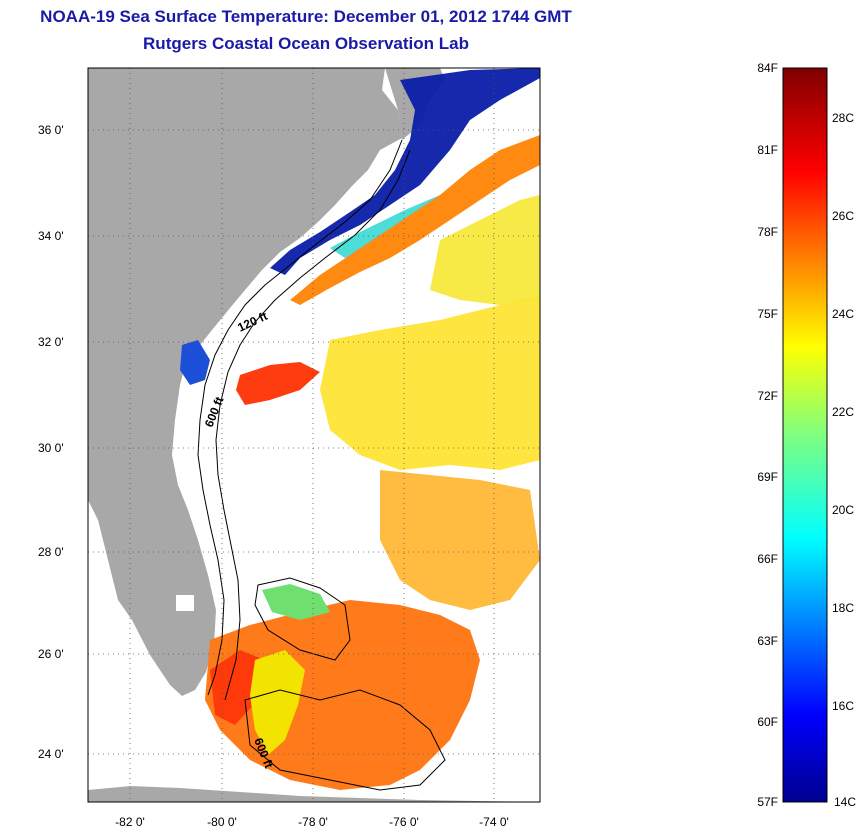 The width and height of the screenshot is (864, 832). I want to click on sst-yellow-bank, so click(277, 702).